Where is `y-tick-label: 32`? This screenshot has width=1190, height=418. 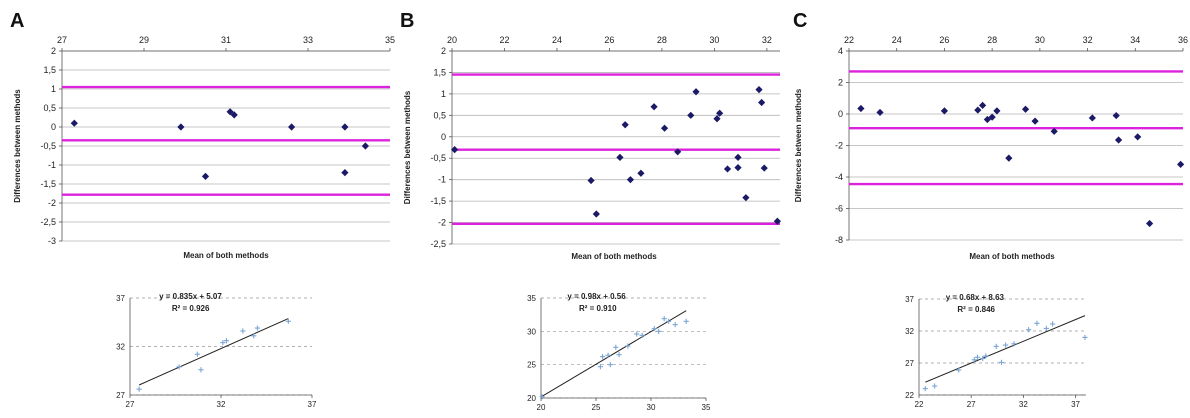
y-tick-label: 32 is located at coordinates (120, 347).